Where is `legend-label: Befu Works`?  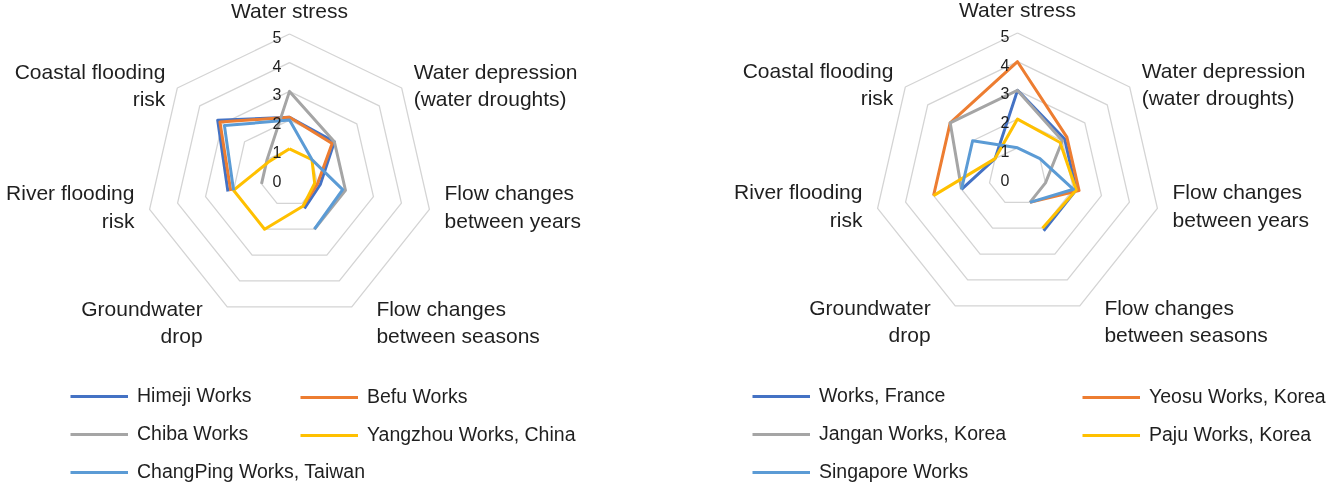
legend-label: Befu Works is located at coordinates (417, 396).